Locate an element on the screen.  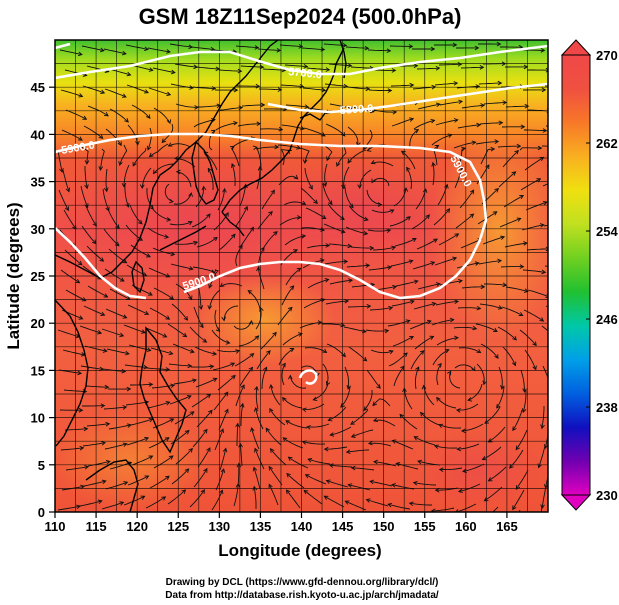
coast-korea is located at coordinates (205, 172).